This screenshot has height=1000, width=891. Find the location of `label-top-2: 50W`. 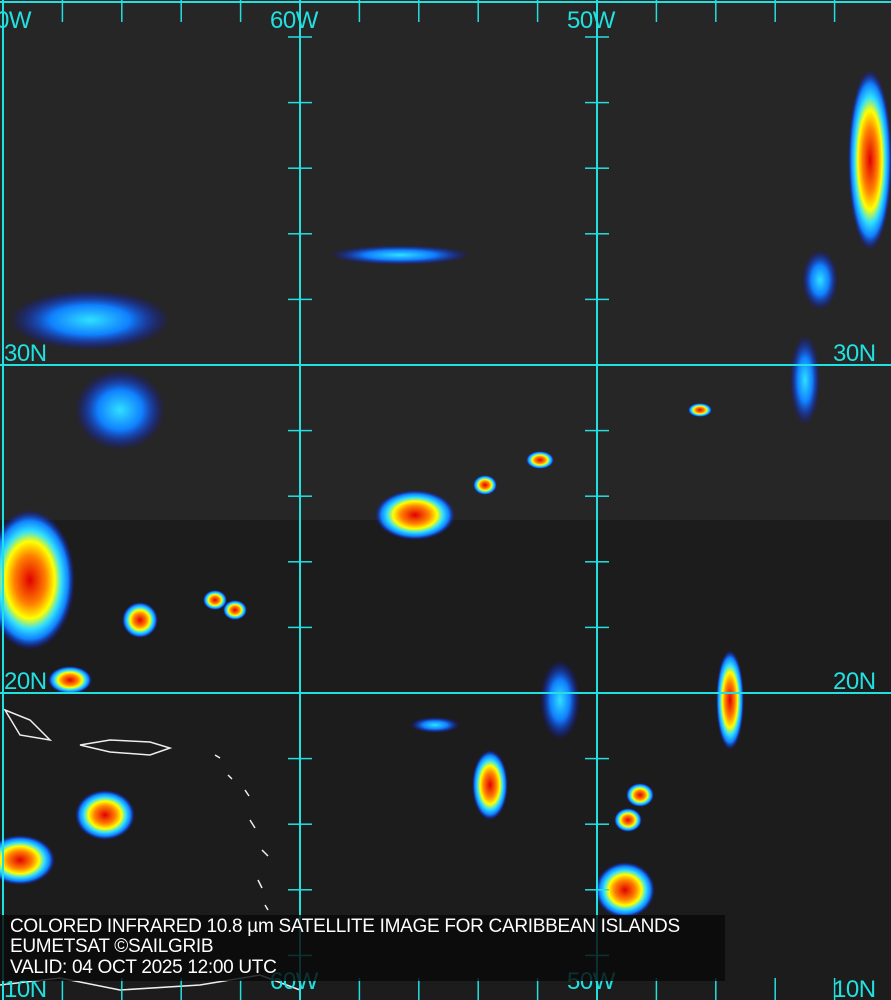

label-top-2: 50W is located at coordinates (591, 20).